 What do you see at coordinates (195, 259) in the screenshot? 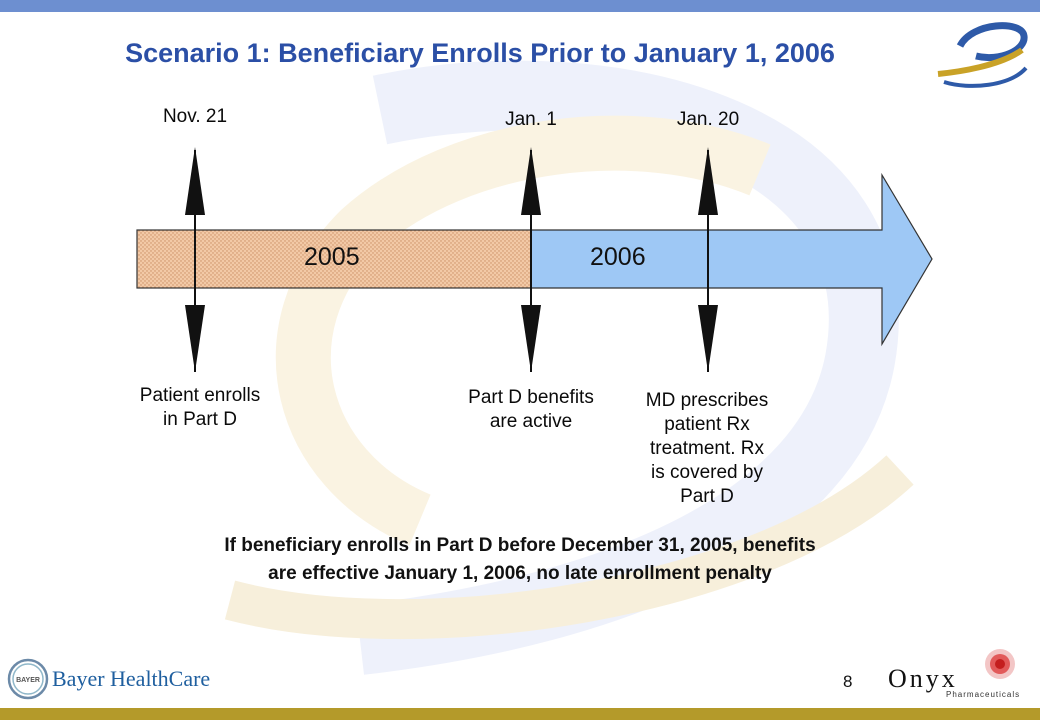
I see `event-marker-nov21` at bounding box center [195, 259].